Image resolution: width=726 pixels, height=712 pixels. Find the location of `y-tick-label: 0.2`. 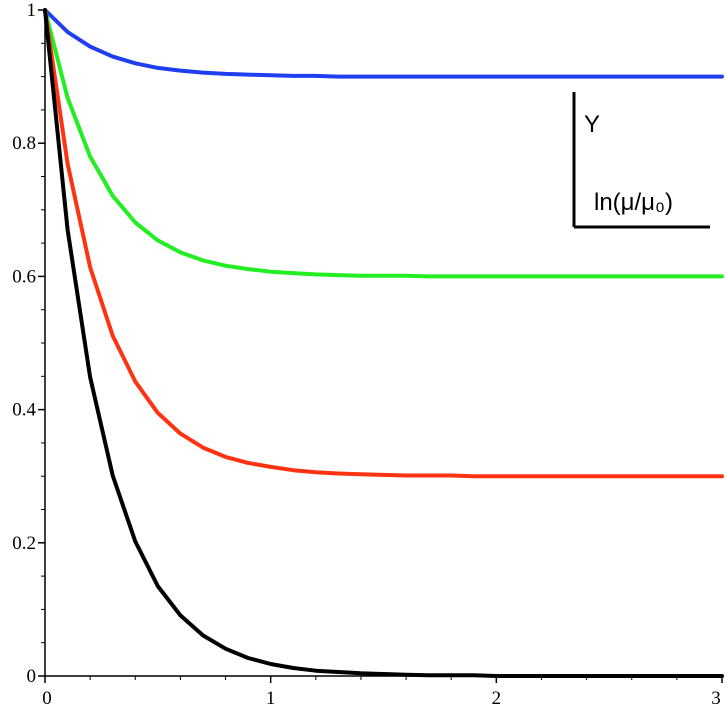

y-tick-label: 0.2 is located at coordinates (24, 543).